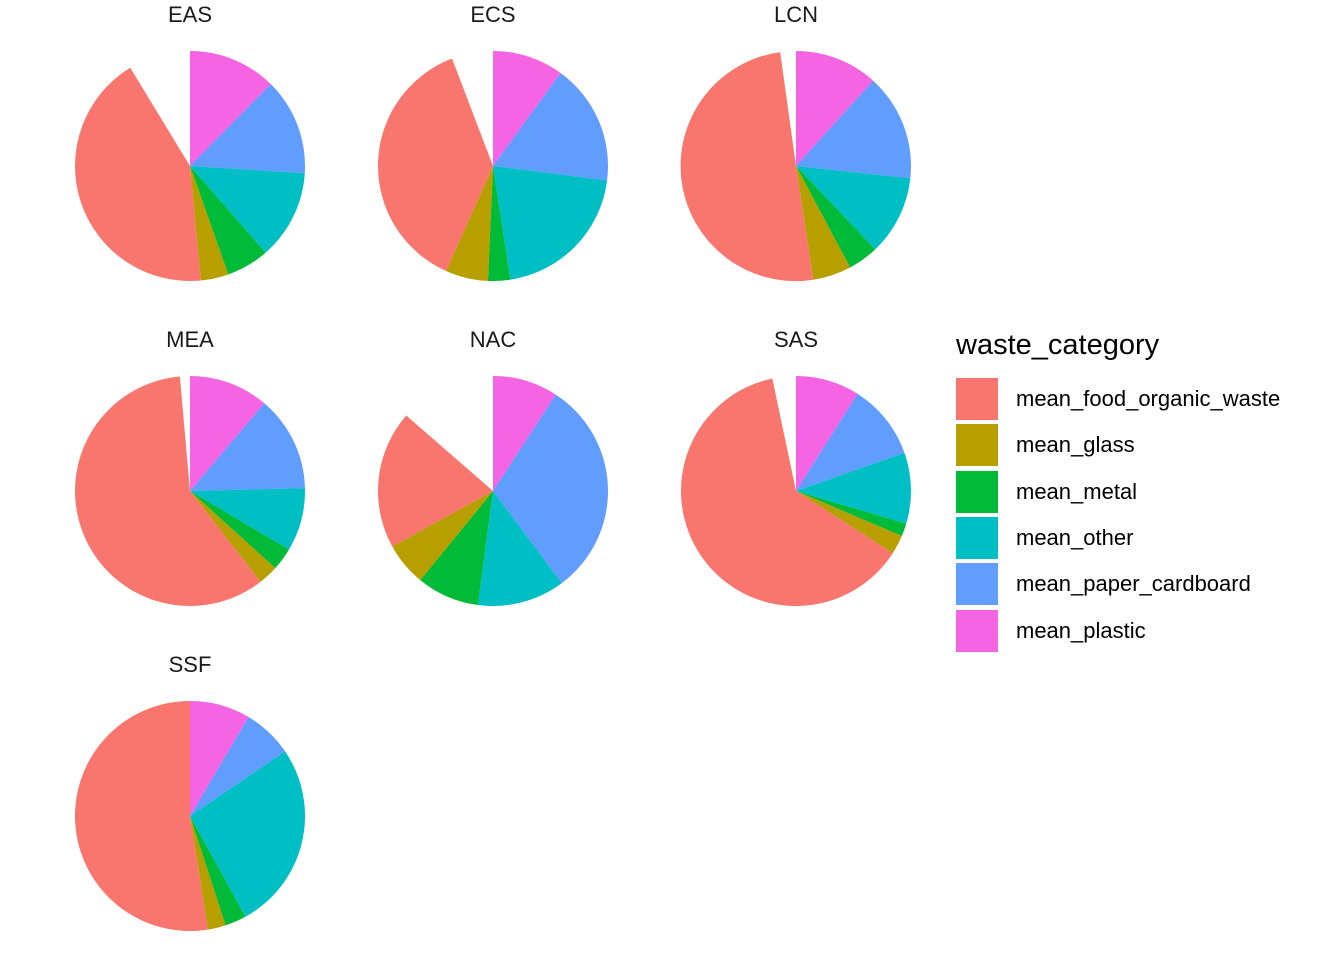 This screenshot has width=1344, height=960. I want to click on legend-label: mean_paper_cardboard, so click(1133, 584).